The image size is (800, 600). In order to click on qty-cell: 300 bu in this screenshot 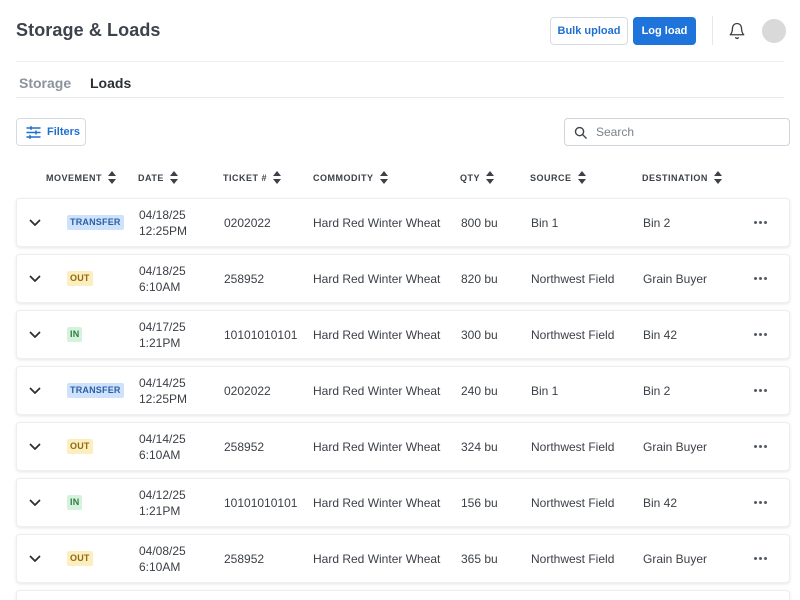, I will do `click(479, 334)`.